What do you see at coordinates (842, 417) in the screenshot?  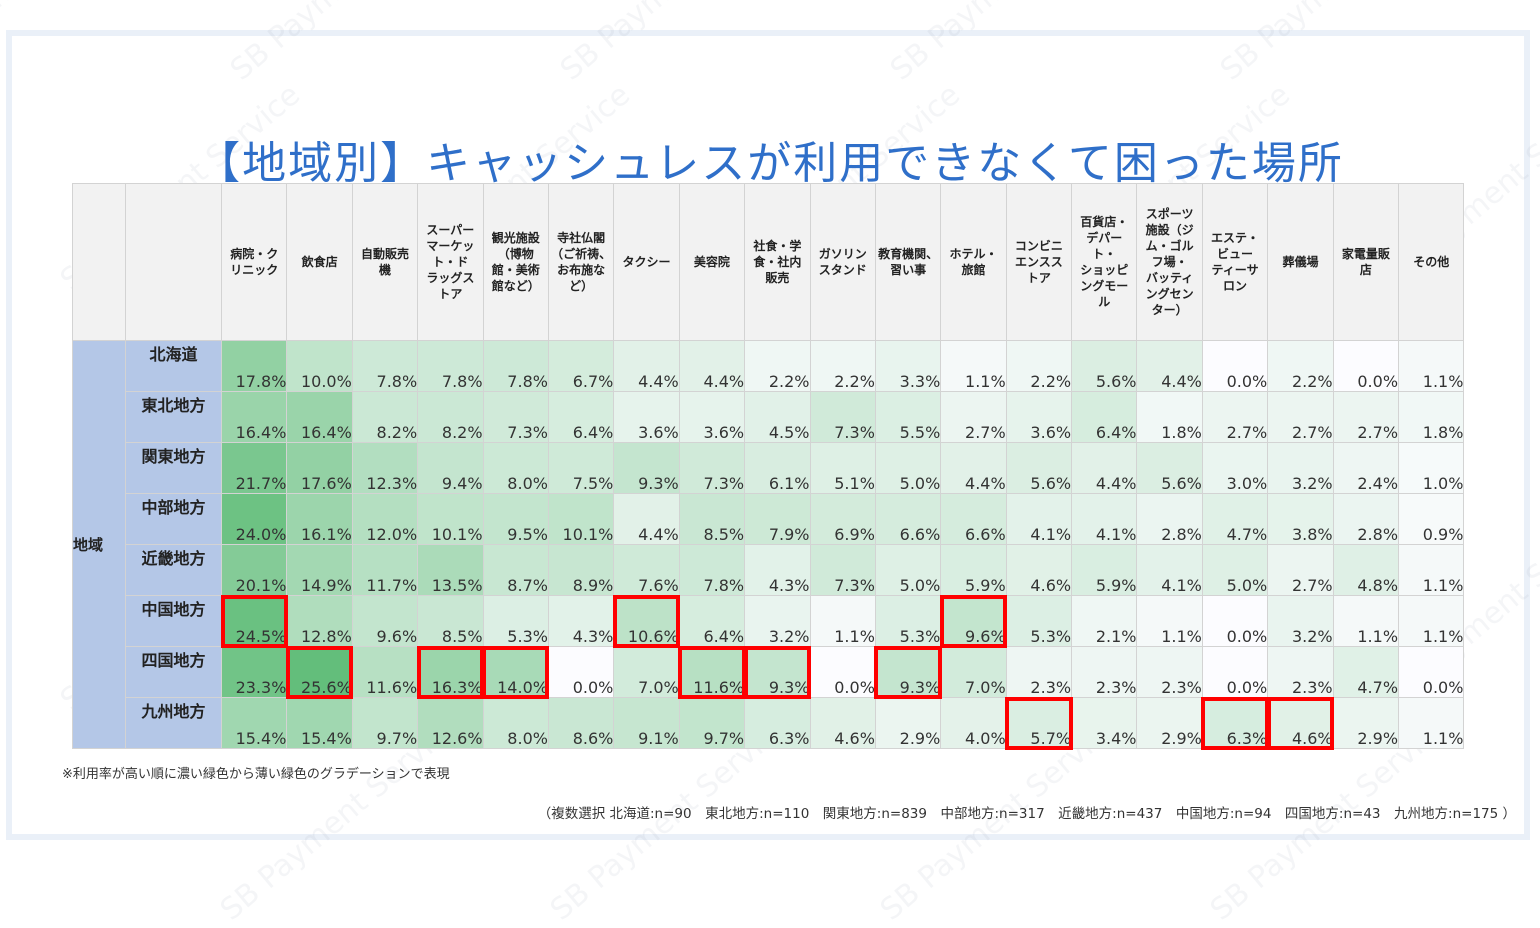 I see `value-cell: 7.3%` at bounding box center [842, 417].